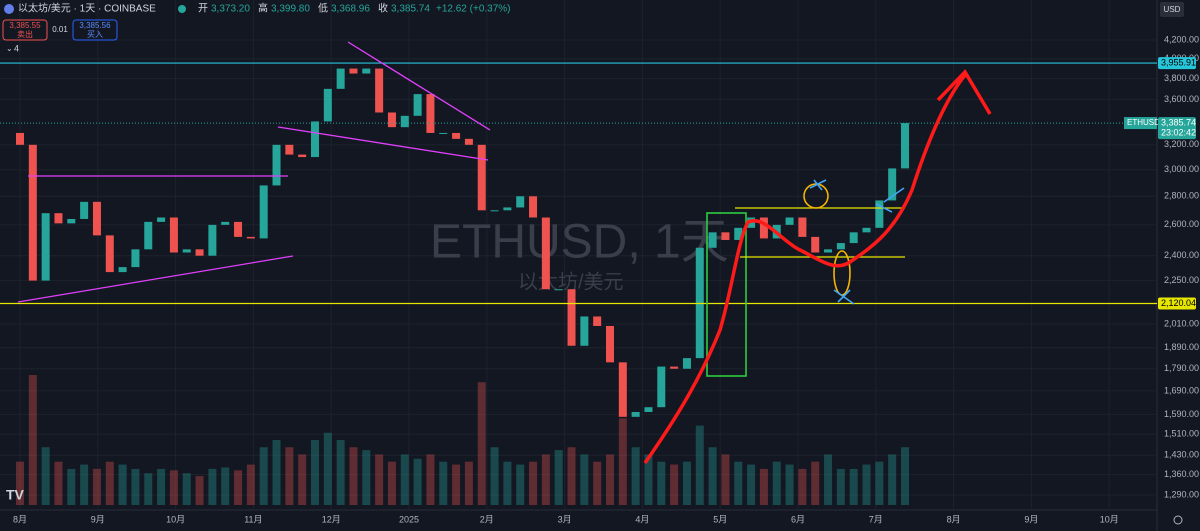 The image size is (1200, 531). I want to click on settings-icon, so click(1178, 520).